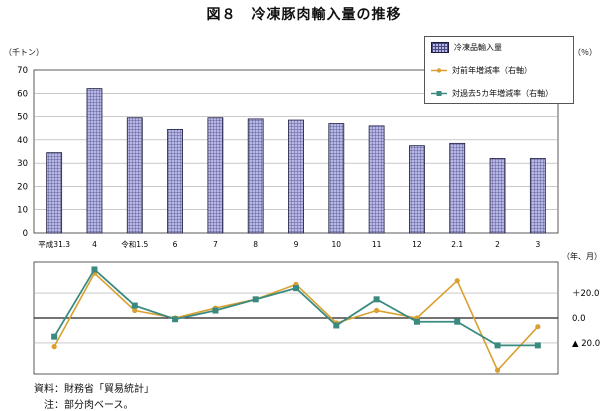  What do you see at coordinates (94, 244) in the screenshot?
I see `x-tick-label: 4` at bounding box center [94, 244].